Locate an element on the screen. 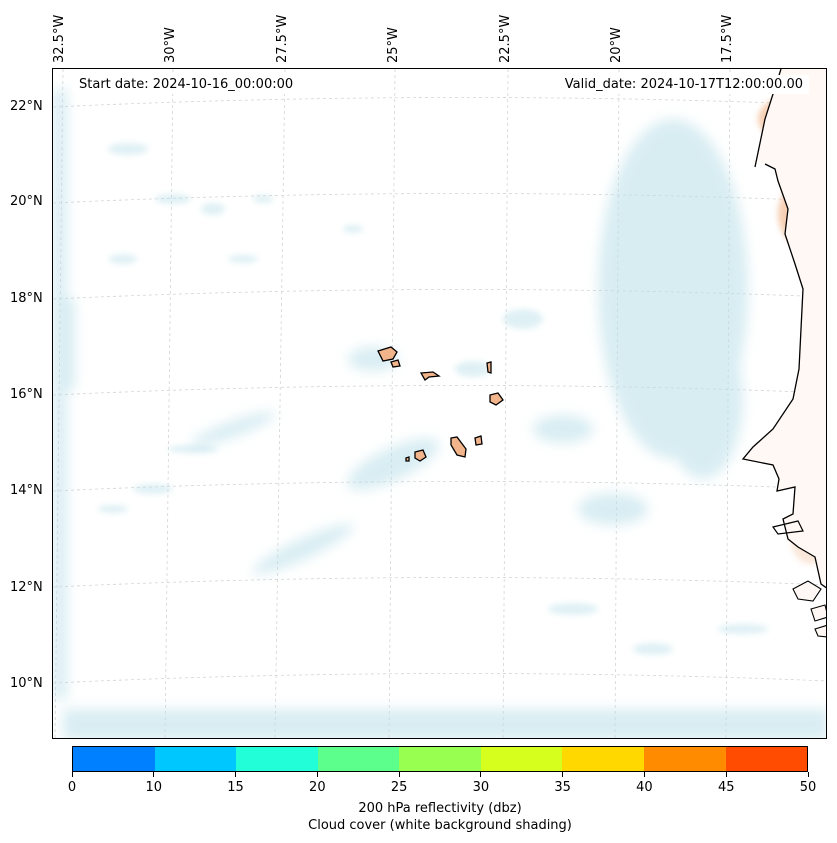  latitude-label: 12°N is located at coordinates (26, 587).